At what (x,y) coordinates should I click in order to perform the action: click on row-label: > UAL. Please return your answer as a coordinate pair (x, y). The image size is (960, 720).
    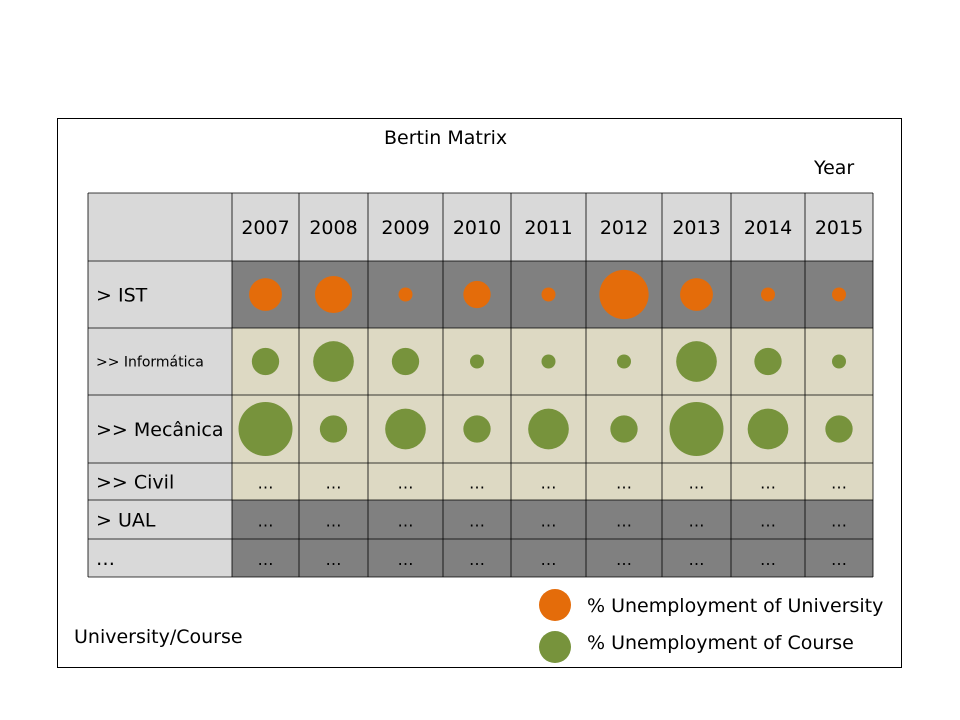
    Looking at the image, I should click on (126, 521).